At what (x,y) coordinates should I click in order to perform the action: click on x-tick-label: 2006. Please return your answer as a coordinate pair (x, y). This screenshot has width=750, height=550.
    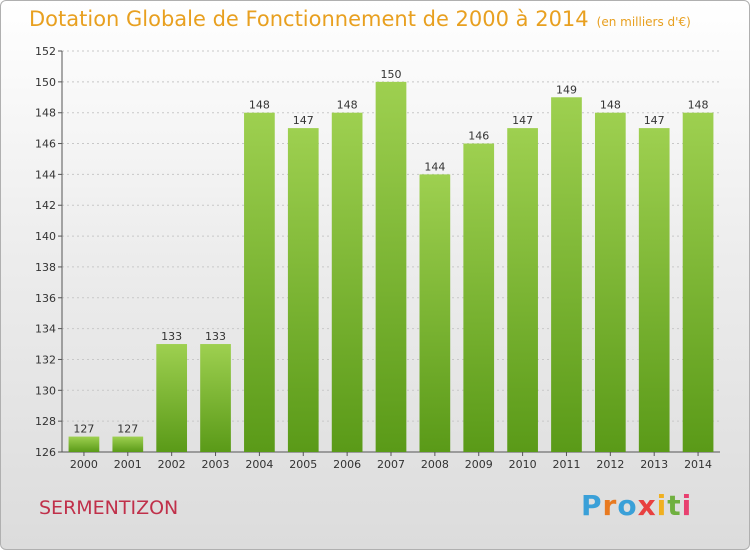
    Looking at the image, I should click on (347, 464).